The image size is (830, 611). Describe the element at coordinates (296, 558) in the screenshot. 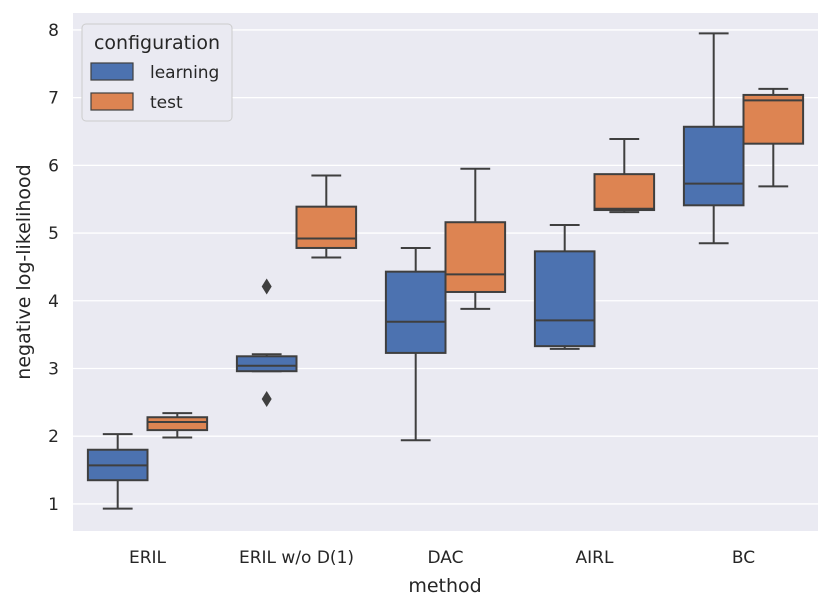

I see `x-tick-label: ERIL w/o D(1)` at that location.